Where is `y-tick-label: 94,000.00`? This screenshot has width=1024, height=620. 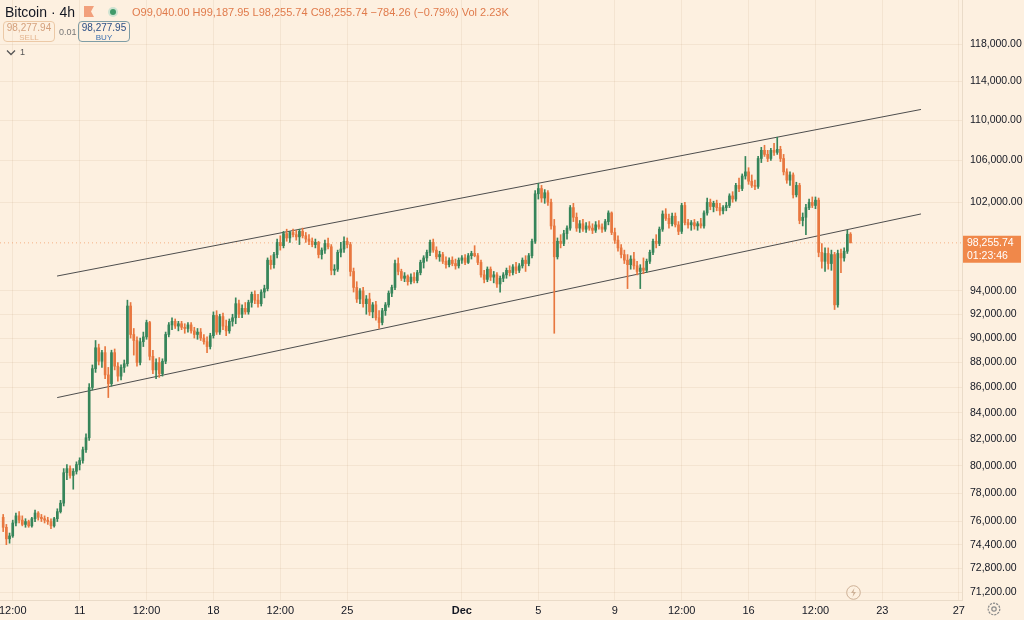
y-tick-label: 94,000.00 is located at coordinates (993, 289).